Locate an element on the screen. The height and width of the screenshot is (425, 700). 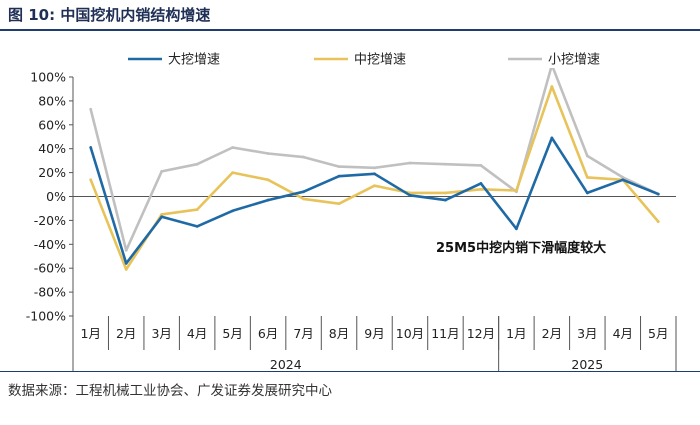
x-tick-label: 11月 is located at coordinates (445, 333).